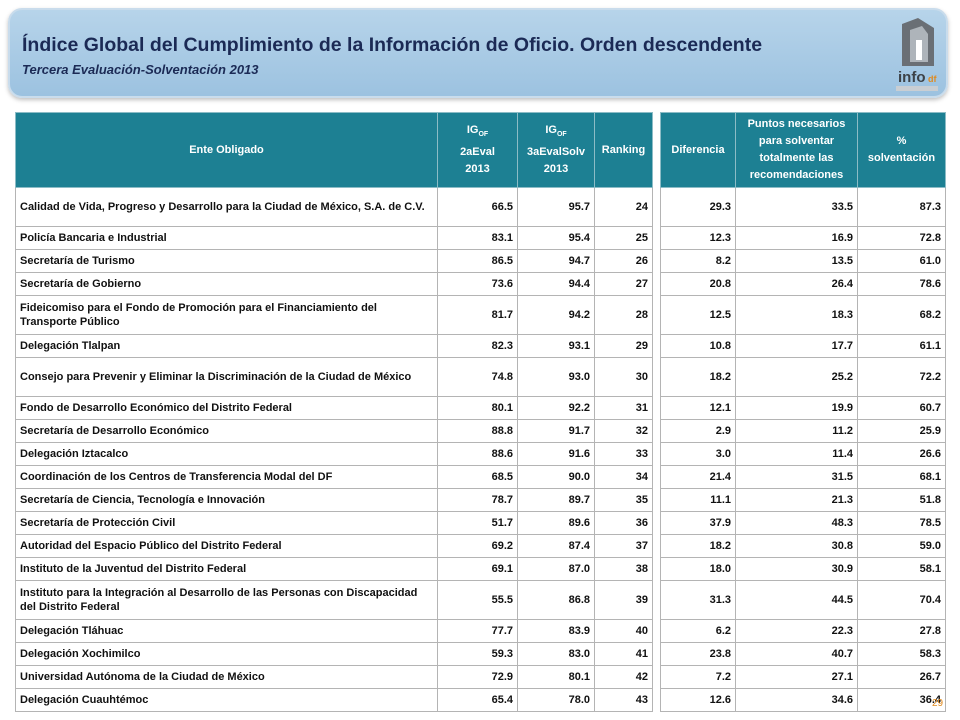 Image resolution: width=960 pixels, height=720 pixels. What do you see at coordinates (226, 261) in the screenshot?
I see `entity-cell: Secretaría de Turismo` at bounding box center [226, 261].